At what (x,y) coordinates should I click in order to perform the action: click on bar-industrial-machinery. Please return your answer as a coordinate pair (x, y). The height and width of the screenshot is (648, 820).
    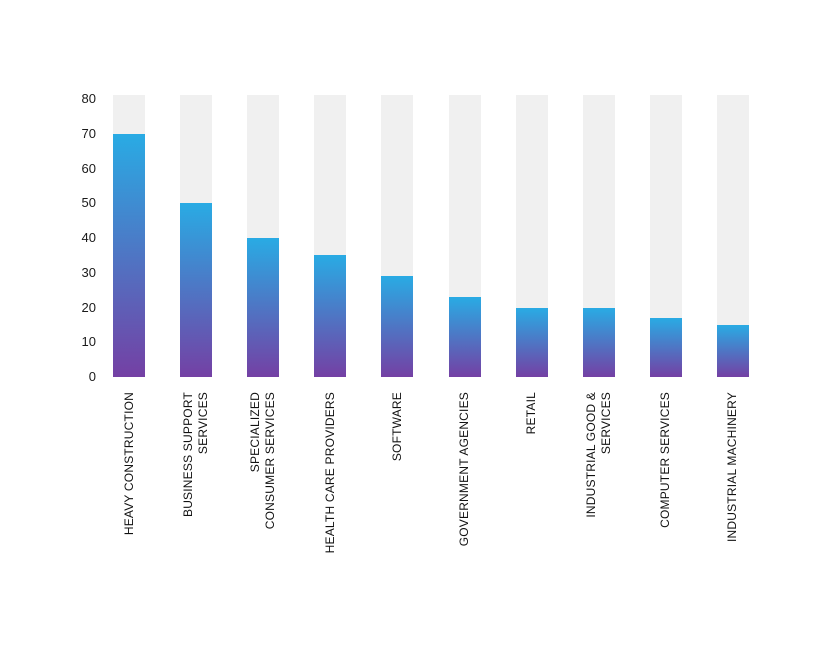
    Looking at the image, I should click on (732, 350).